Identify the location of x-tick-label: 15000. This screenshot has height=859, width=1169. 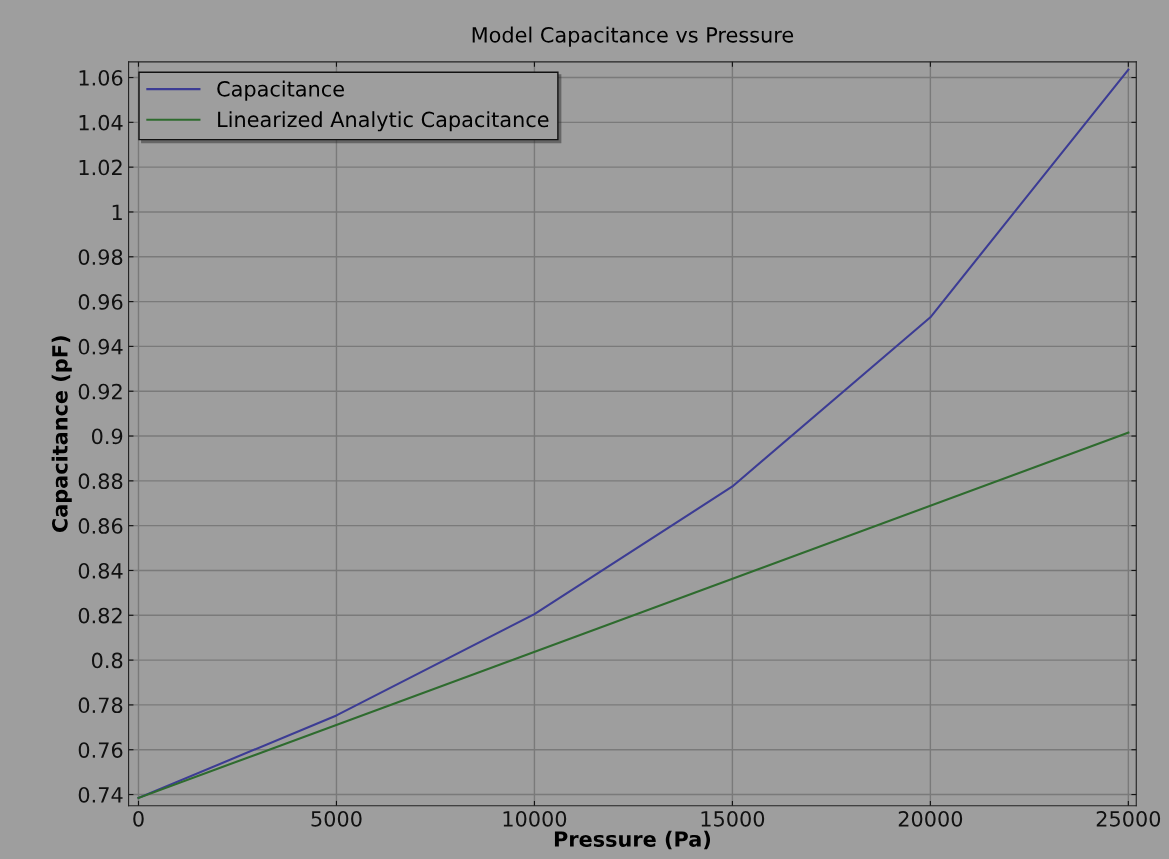
(733, 818).